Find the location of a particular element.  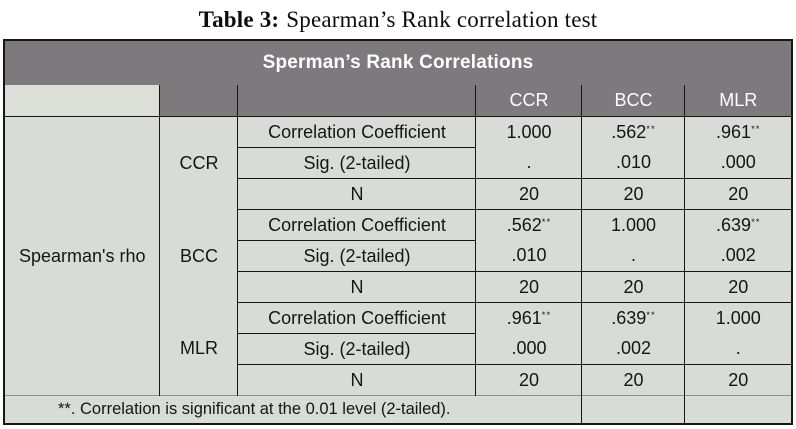

group-label-mlr: MLR is located at coordinates (198, 349).